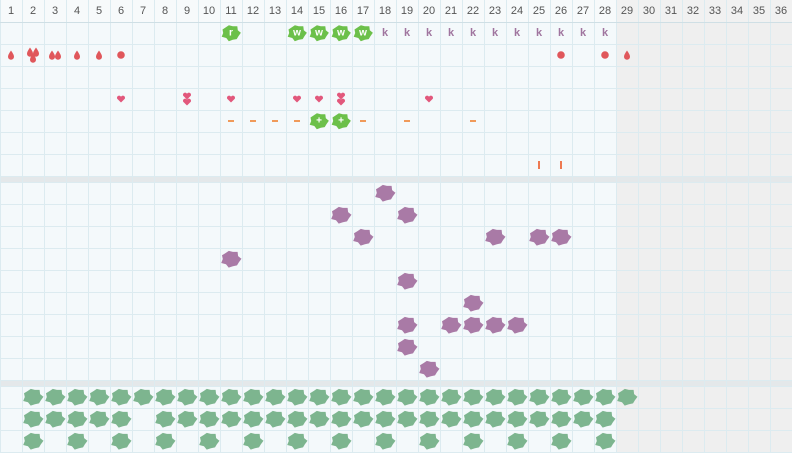  Describe the element at coordinates (561, 165) in the screenshot. I see `bar` at that location.